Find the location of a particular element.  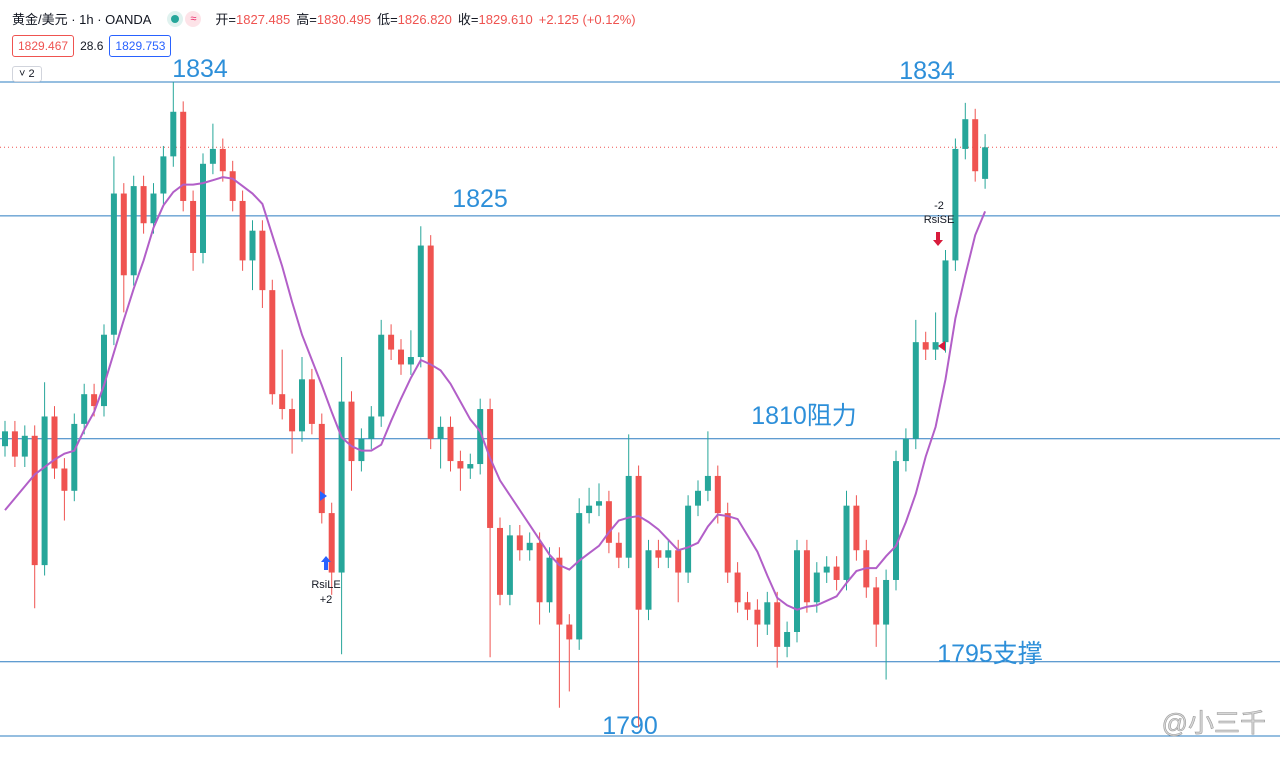

signal-amount: +2 is located at coordinates (326, 600).